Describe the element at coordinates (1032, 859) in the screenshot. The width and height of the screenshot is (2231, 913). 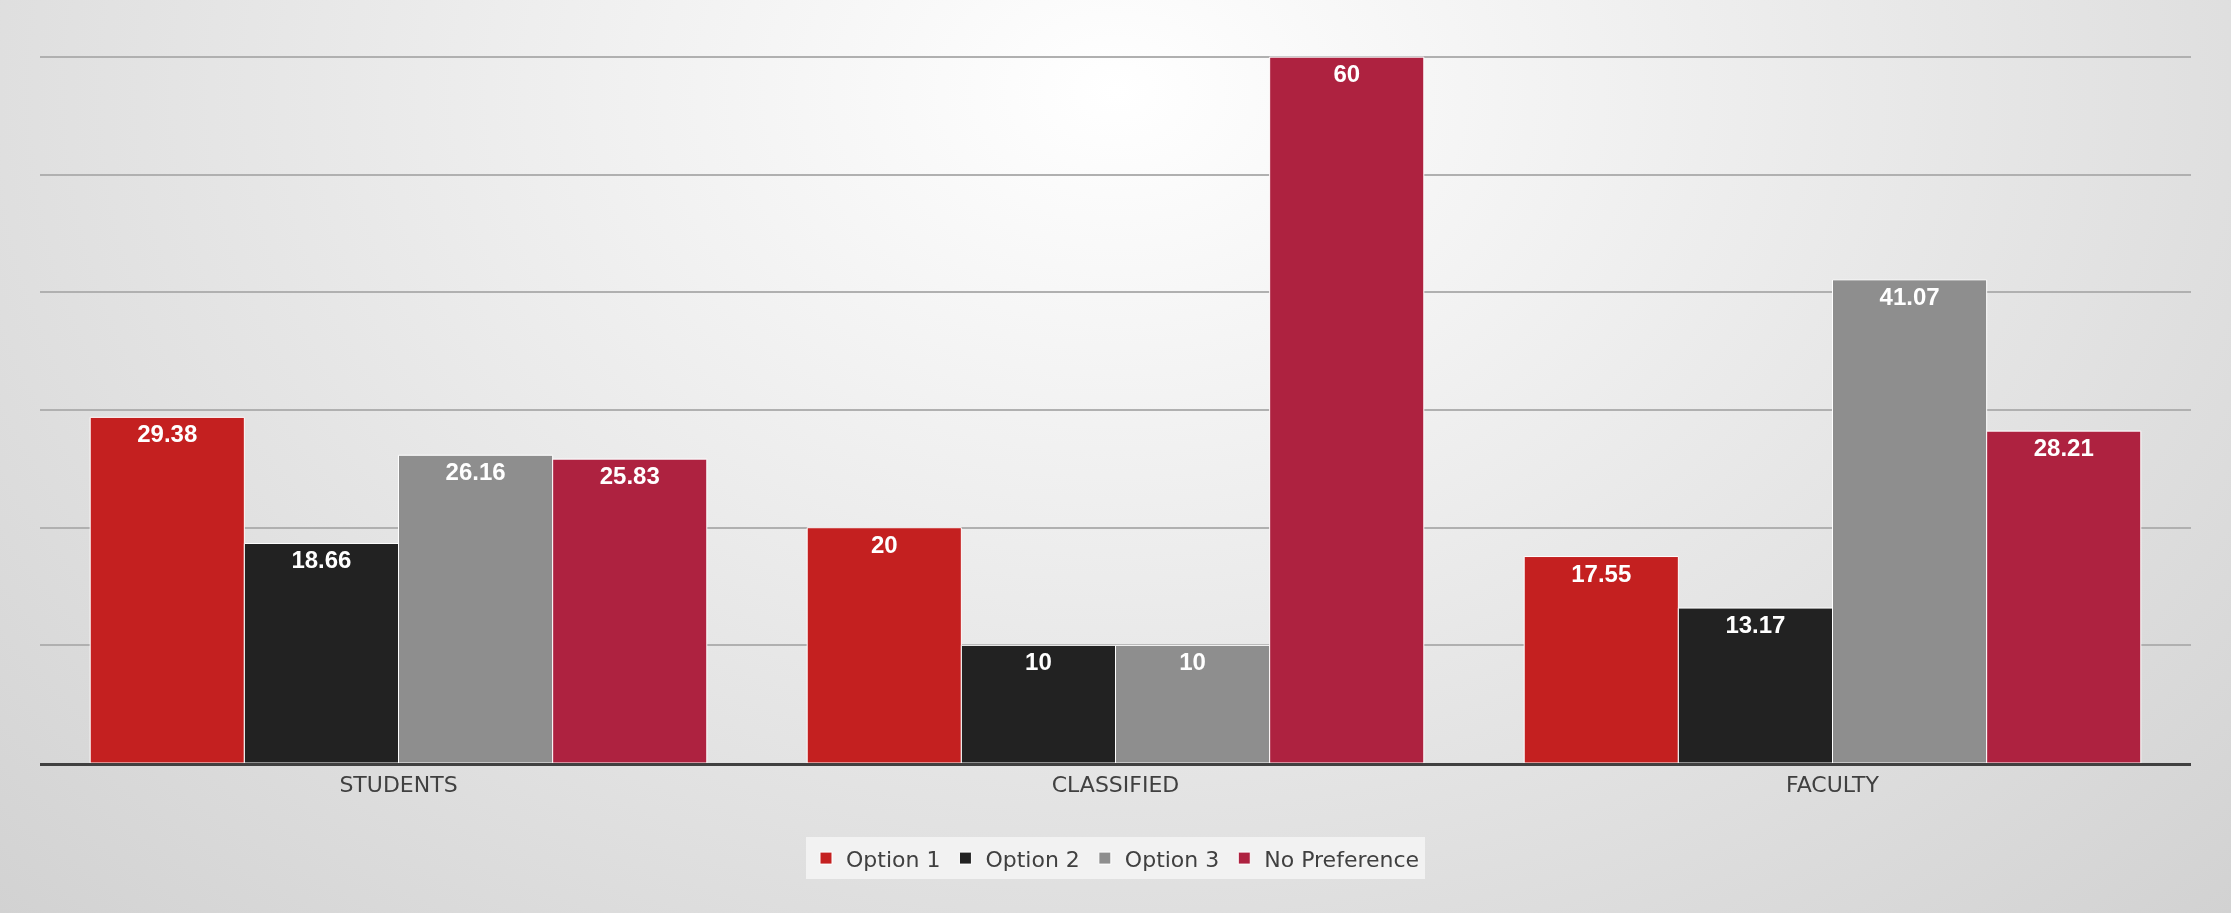
I see `legend-label: Option 2` at that location.